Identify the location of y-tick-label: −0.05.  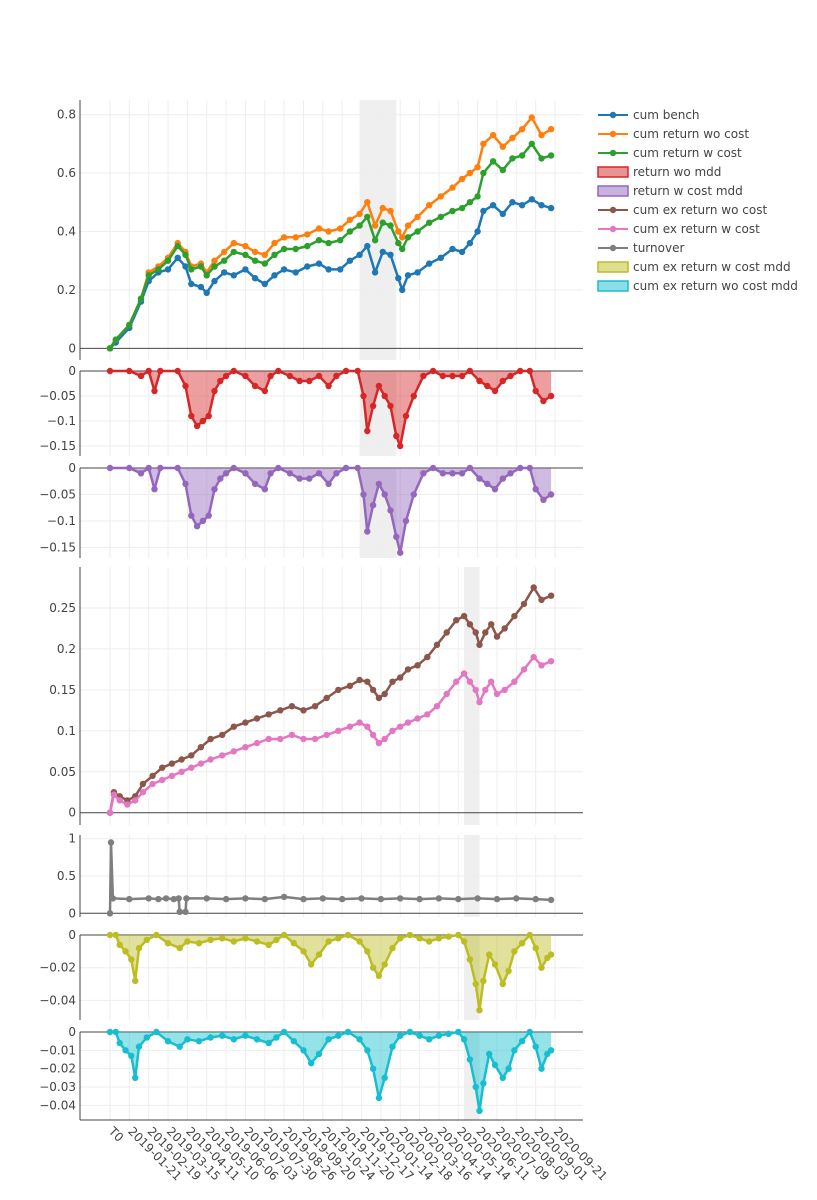
(57, 494).